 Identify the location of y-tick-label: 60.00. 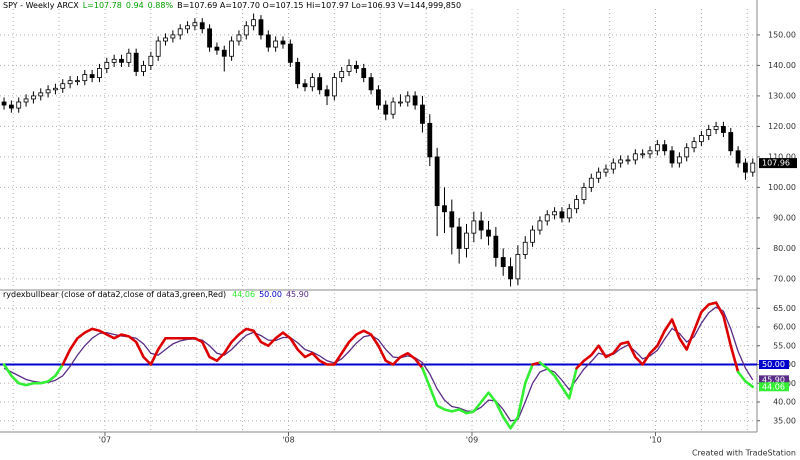
(784, 327).